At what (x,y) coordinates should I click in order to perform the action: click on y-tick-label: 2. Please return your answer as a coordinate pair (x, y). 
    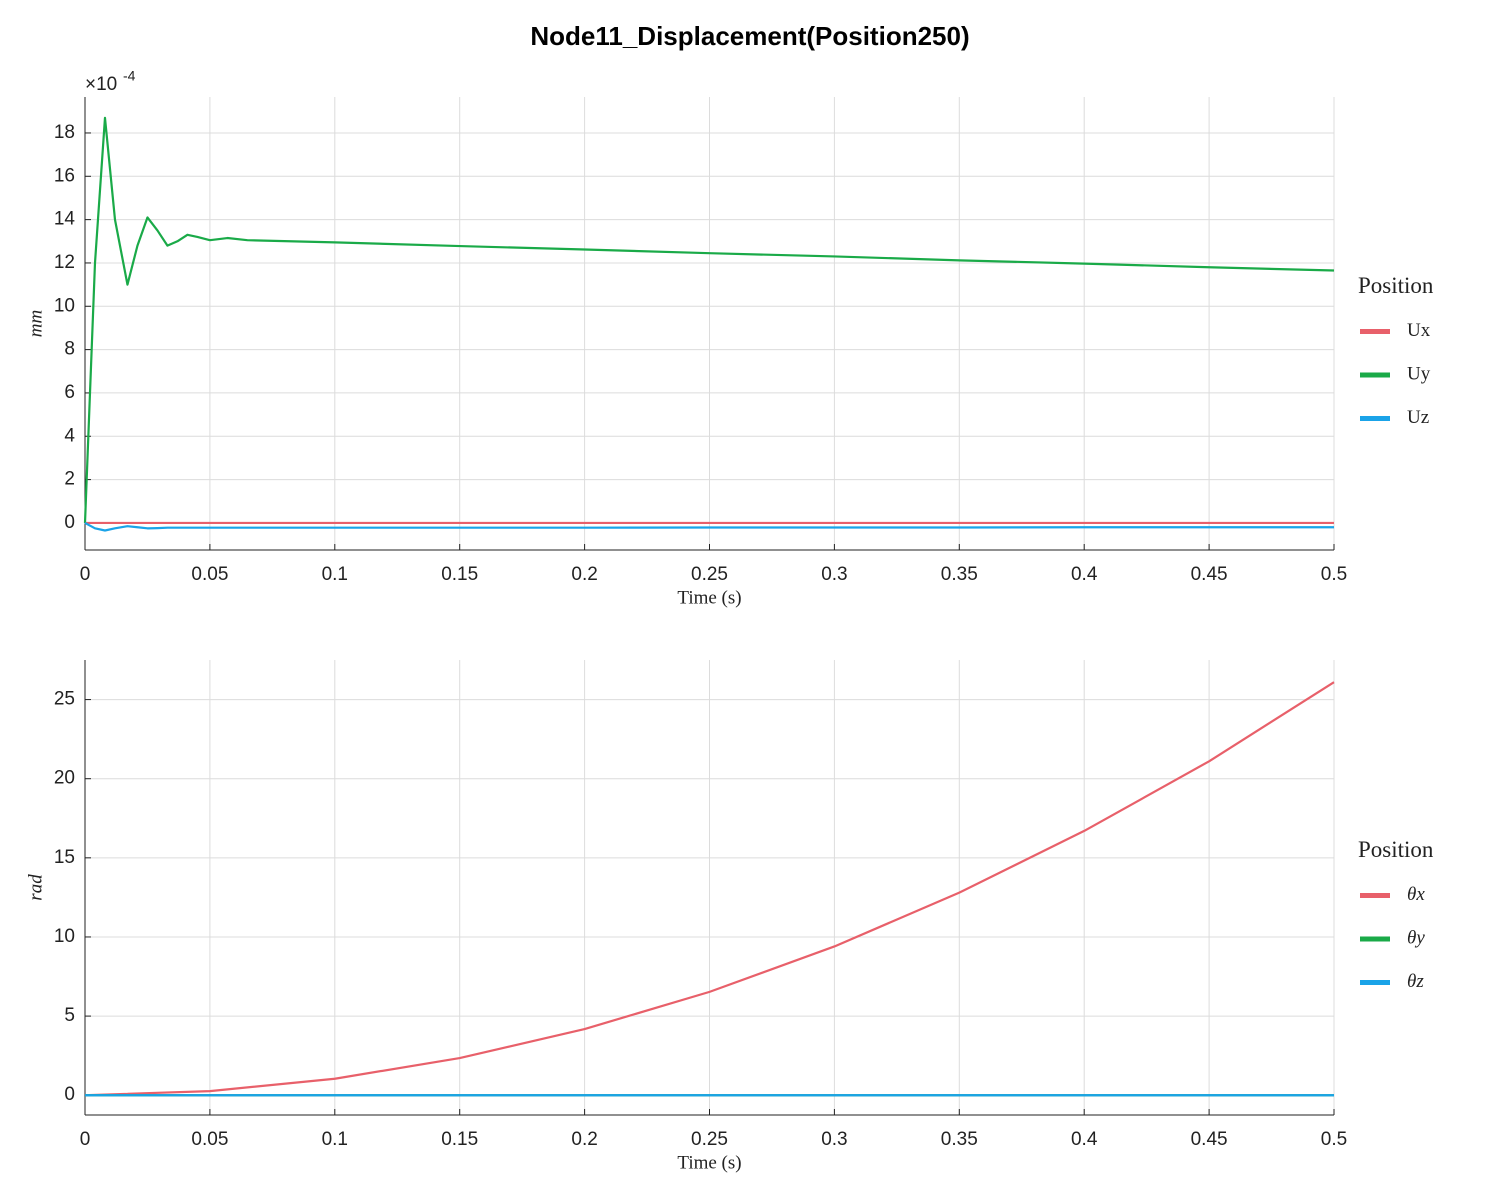
    Looking at the image, I should click on (69, 479).